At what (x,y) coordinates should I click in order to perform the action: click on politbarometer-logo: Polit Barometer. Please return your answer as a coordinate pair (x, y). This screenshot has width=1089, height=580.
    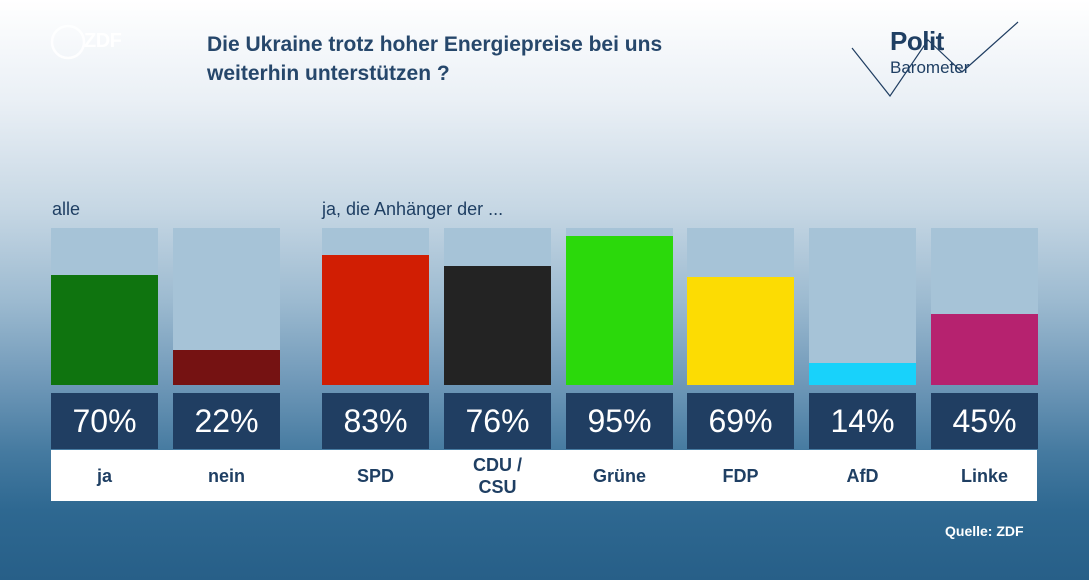
    Looking at the image, I should click on (940, 60).